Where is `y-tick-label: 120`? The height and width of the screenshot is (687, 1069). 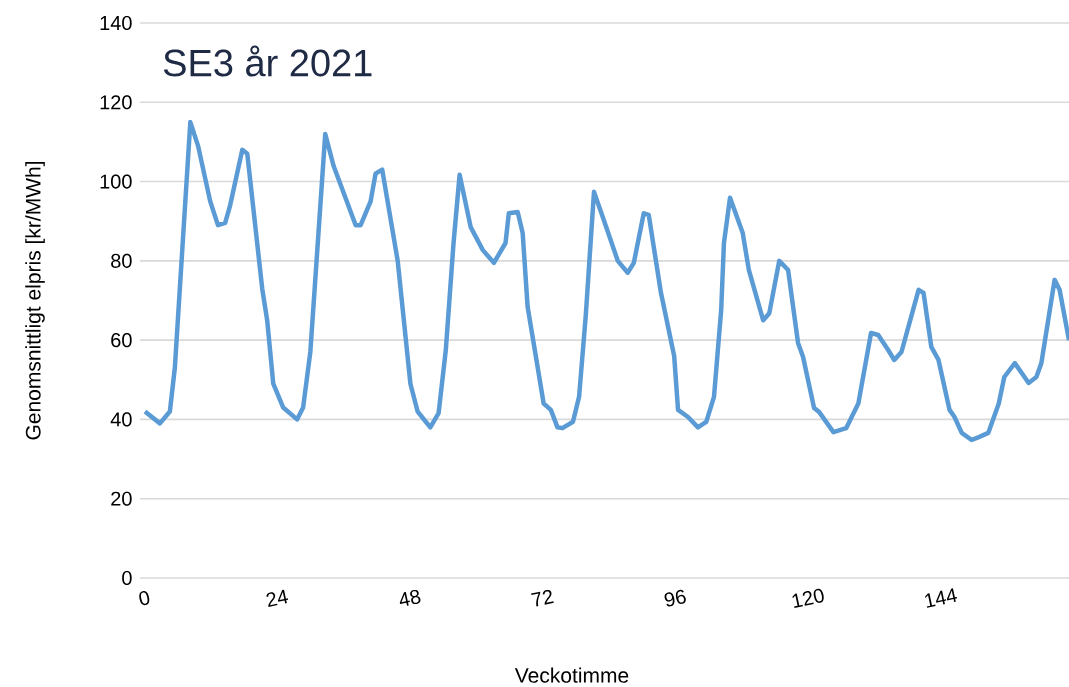 y-tick-label: 120 is located at coordinates (116, 102).